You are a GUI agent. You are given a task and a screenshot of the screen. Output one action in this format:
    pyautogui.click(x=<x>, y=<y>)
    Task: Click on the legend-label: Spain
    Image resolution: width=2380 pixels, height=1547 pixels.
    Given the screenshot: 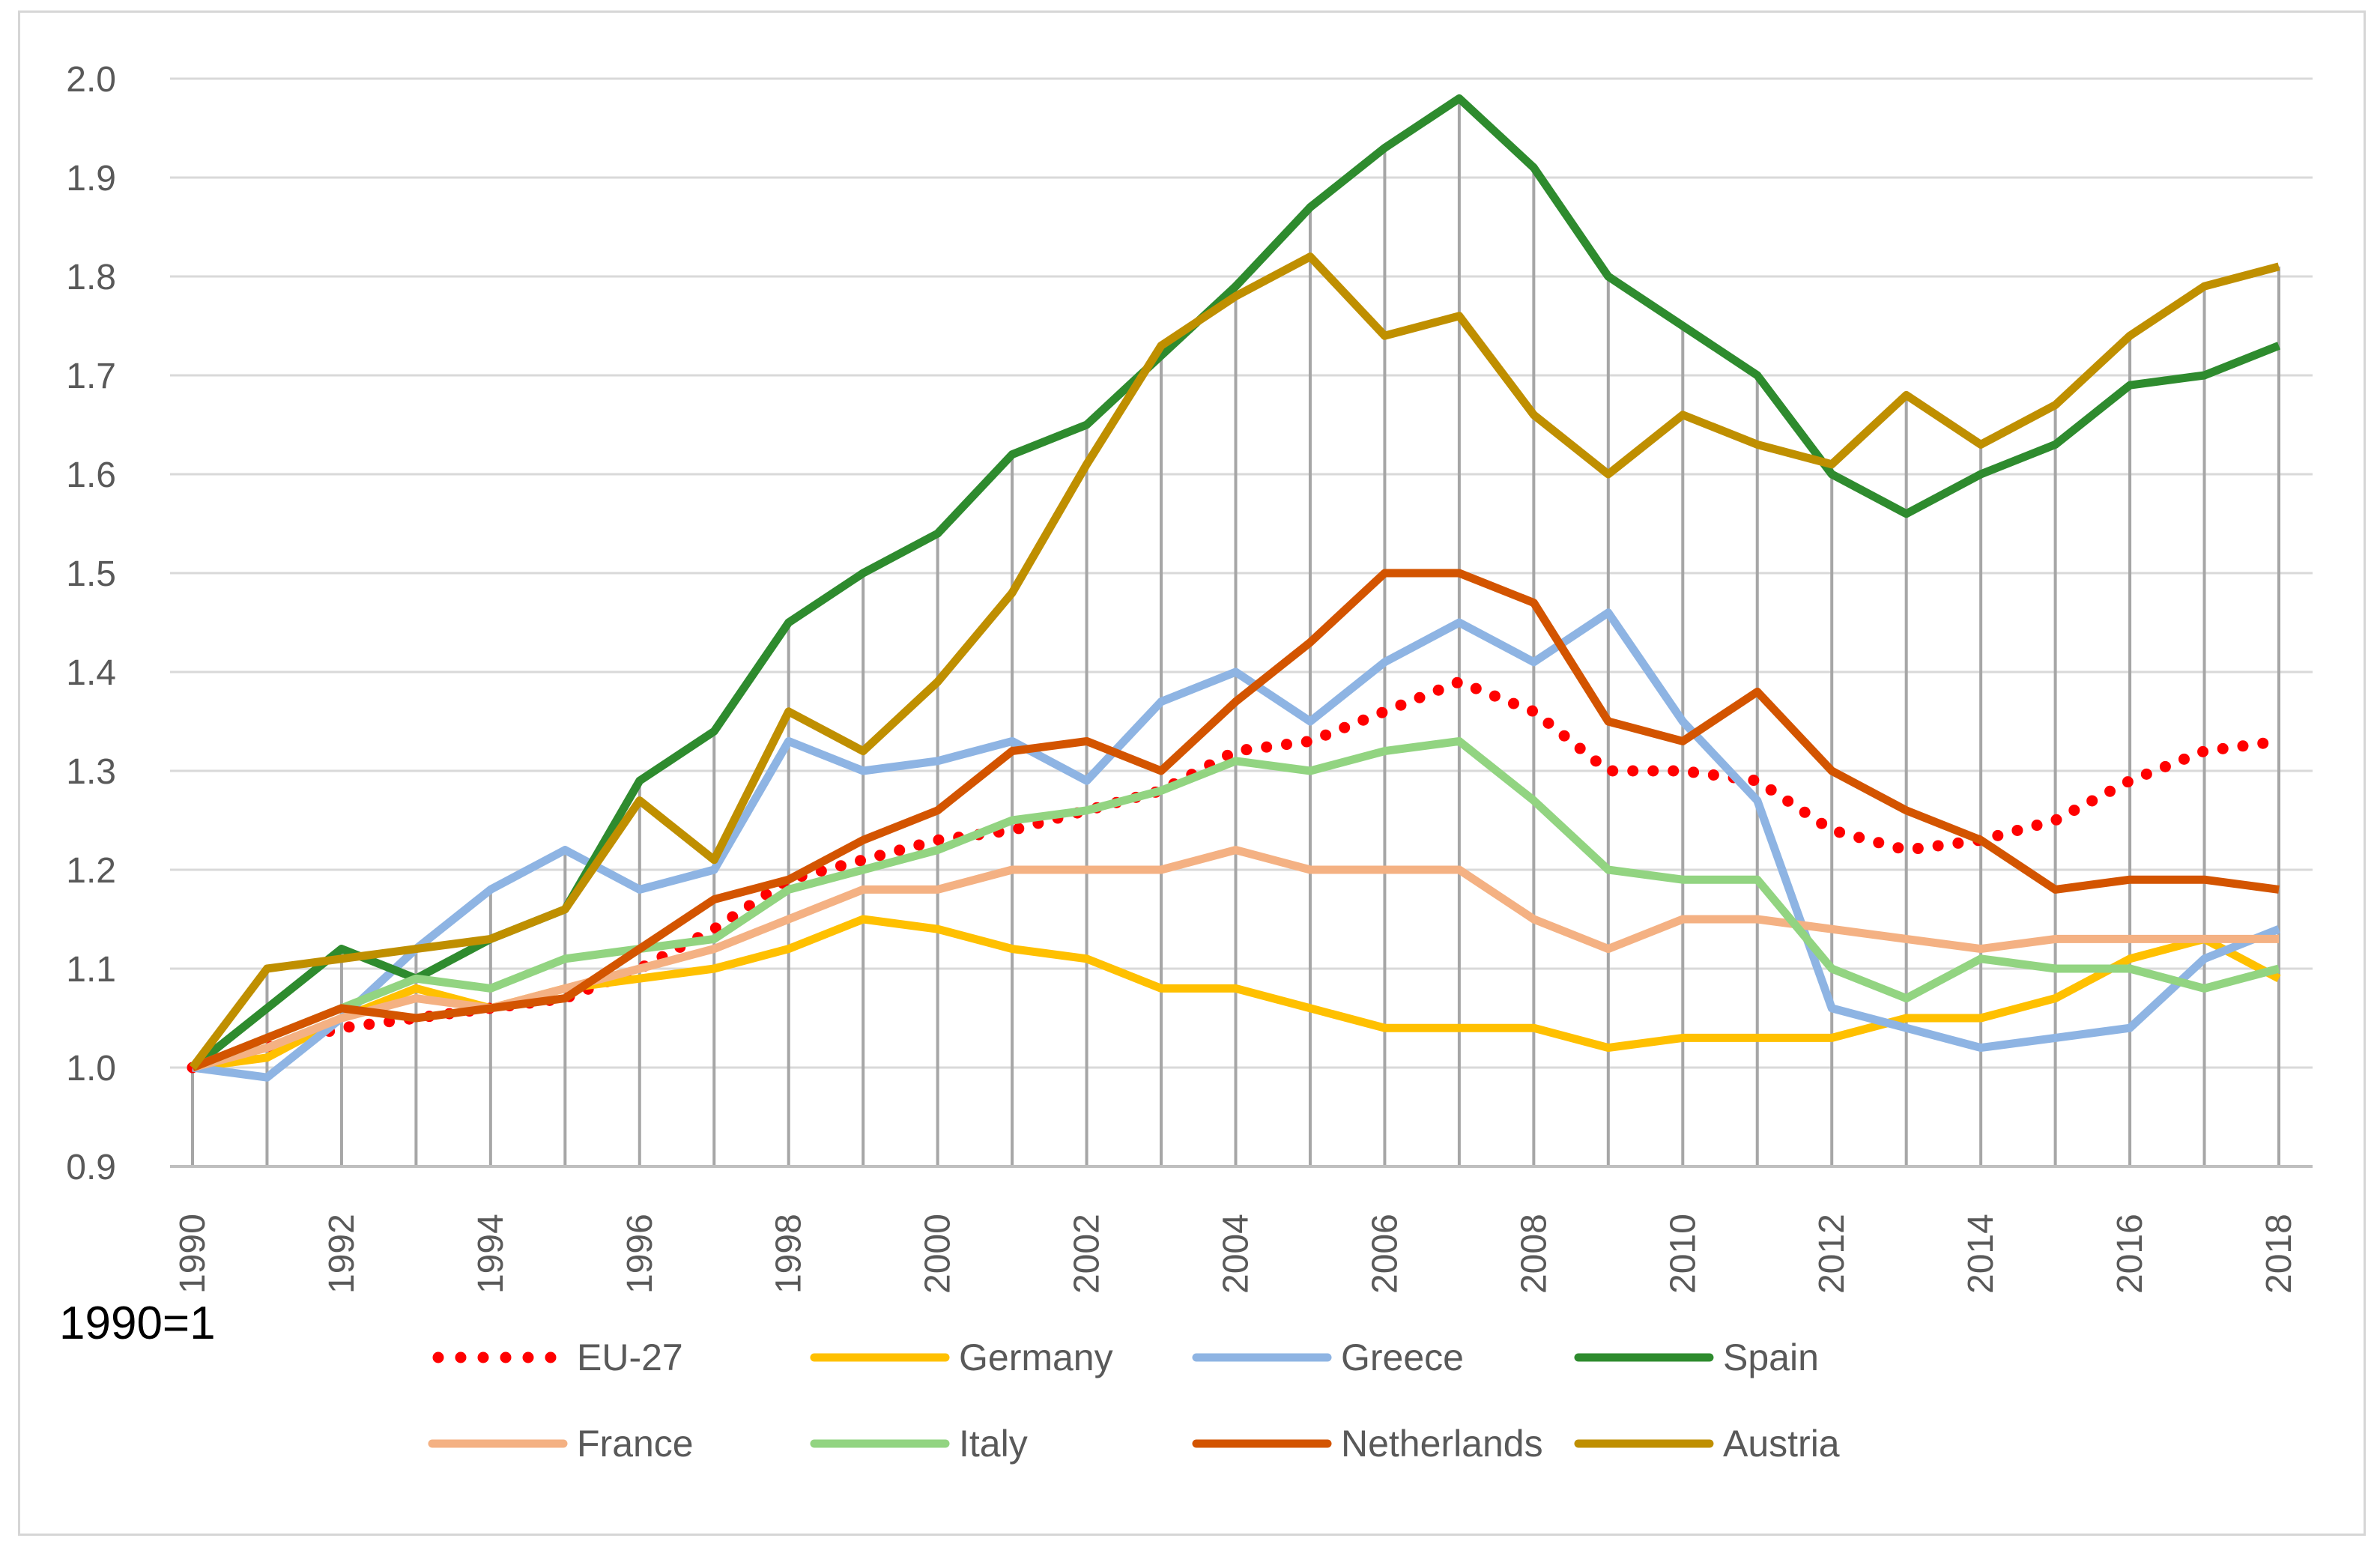 What is the action you would take?
    pyautogui.click(x=1771, y=1357)
    